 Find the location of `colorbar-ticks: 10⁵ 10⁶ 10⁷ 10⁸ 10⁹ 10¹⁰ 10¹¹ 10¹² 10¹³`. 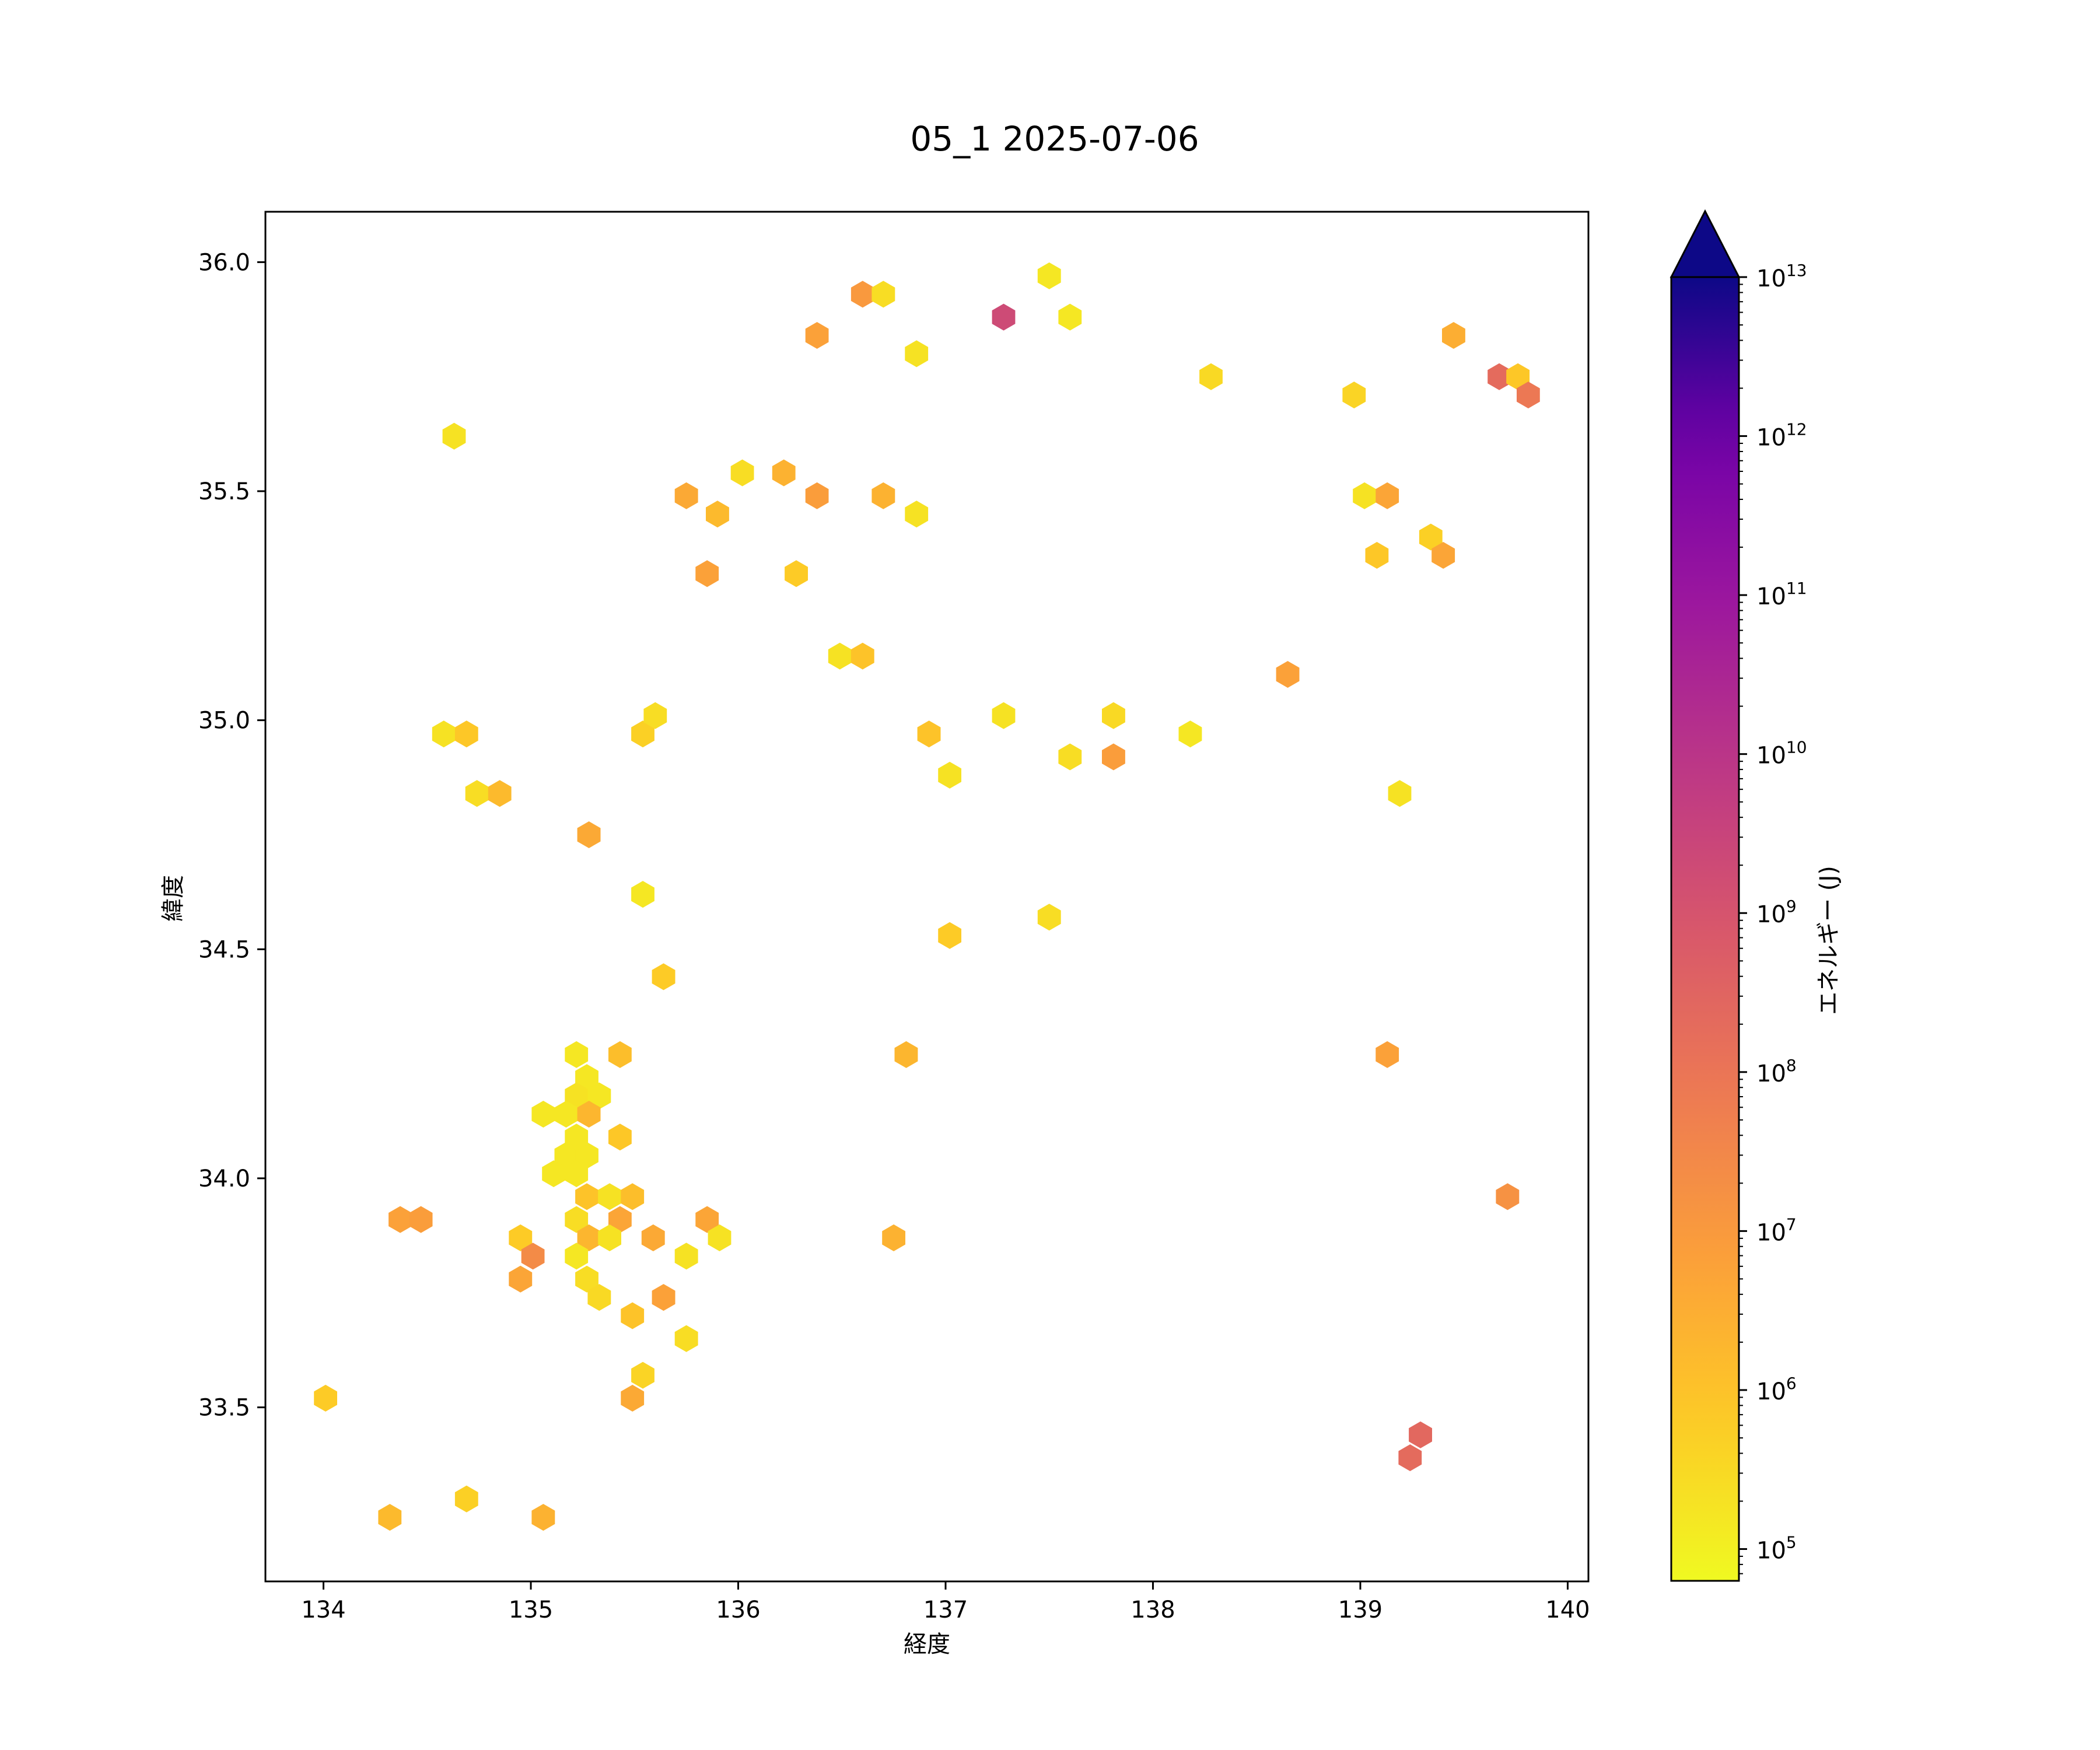

colorbar-ticks: 10⁵ 10⁶ 10⁷ 10⁸ 10⁹ 10¹⁰ 10¹¹ 10¹² 10¹³ is located at coordinates (1773, 917).